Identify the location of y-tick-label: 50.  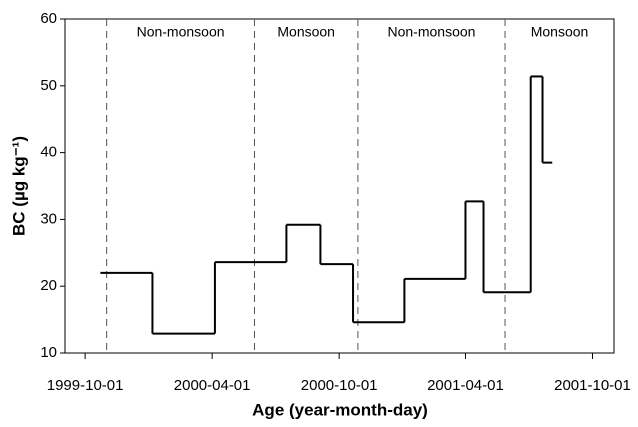
(48, 85).